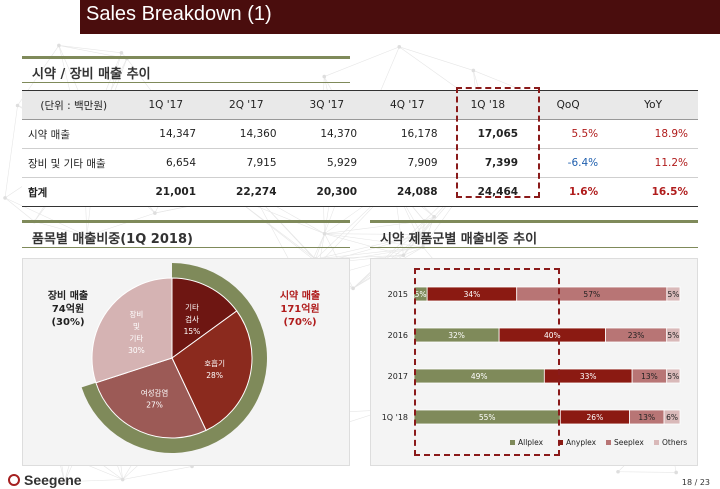 This screenshot has width=720, height=489. Describe the element at coordinates (407, 163) in the screenshot. I see `table-cell: 7,909` at that location.